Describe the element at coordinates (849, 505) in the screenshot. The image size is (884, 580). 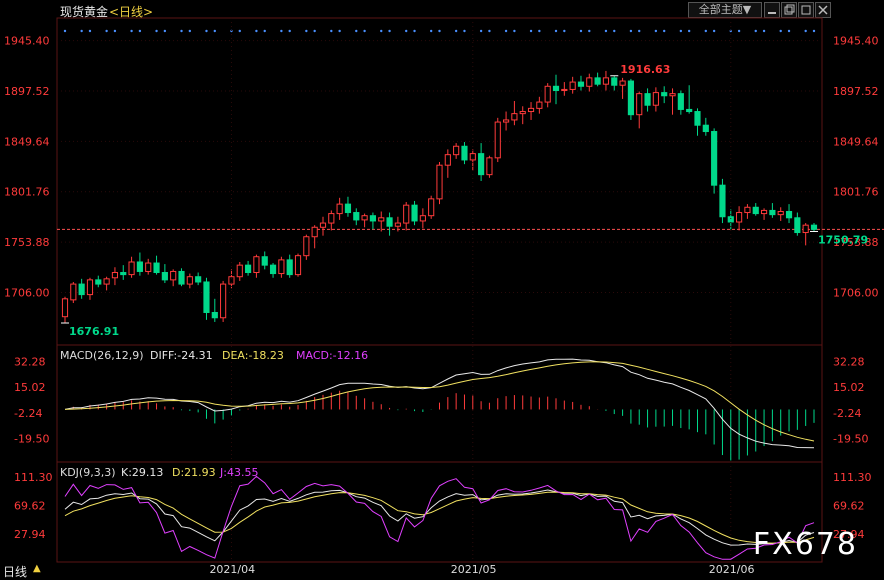
I see `kdj-tick-right: 69.62` at that location.